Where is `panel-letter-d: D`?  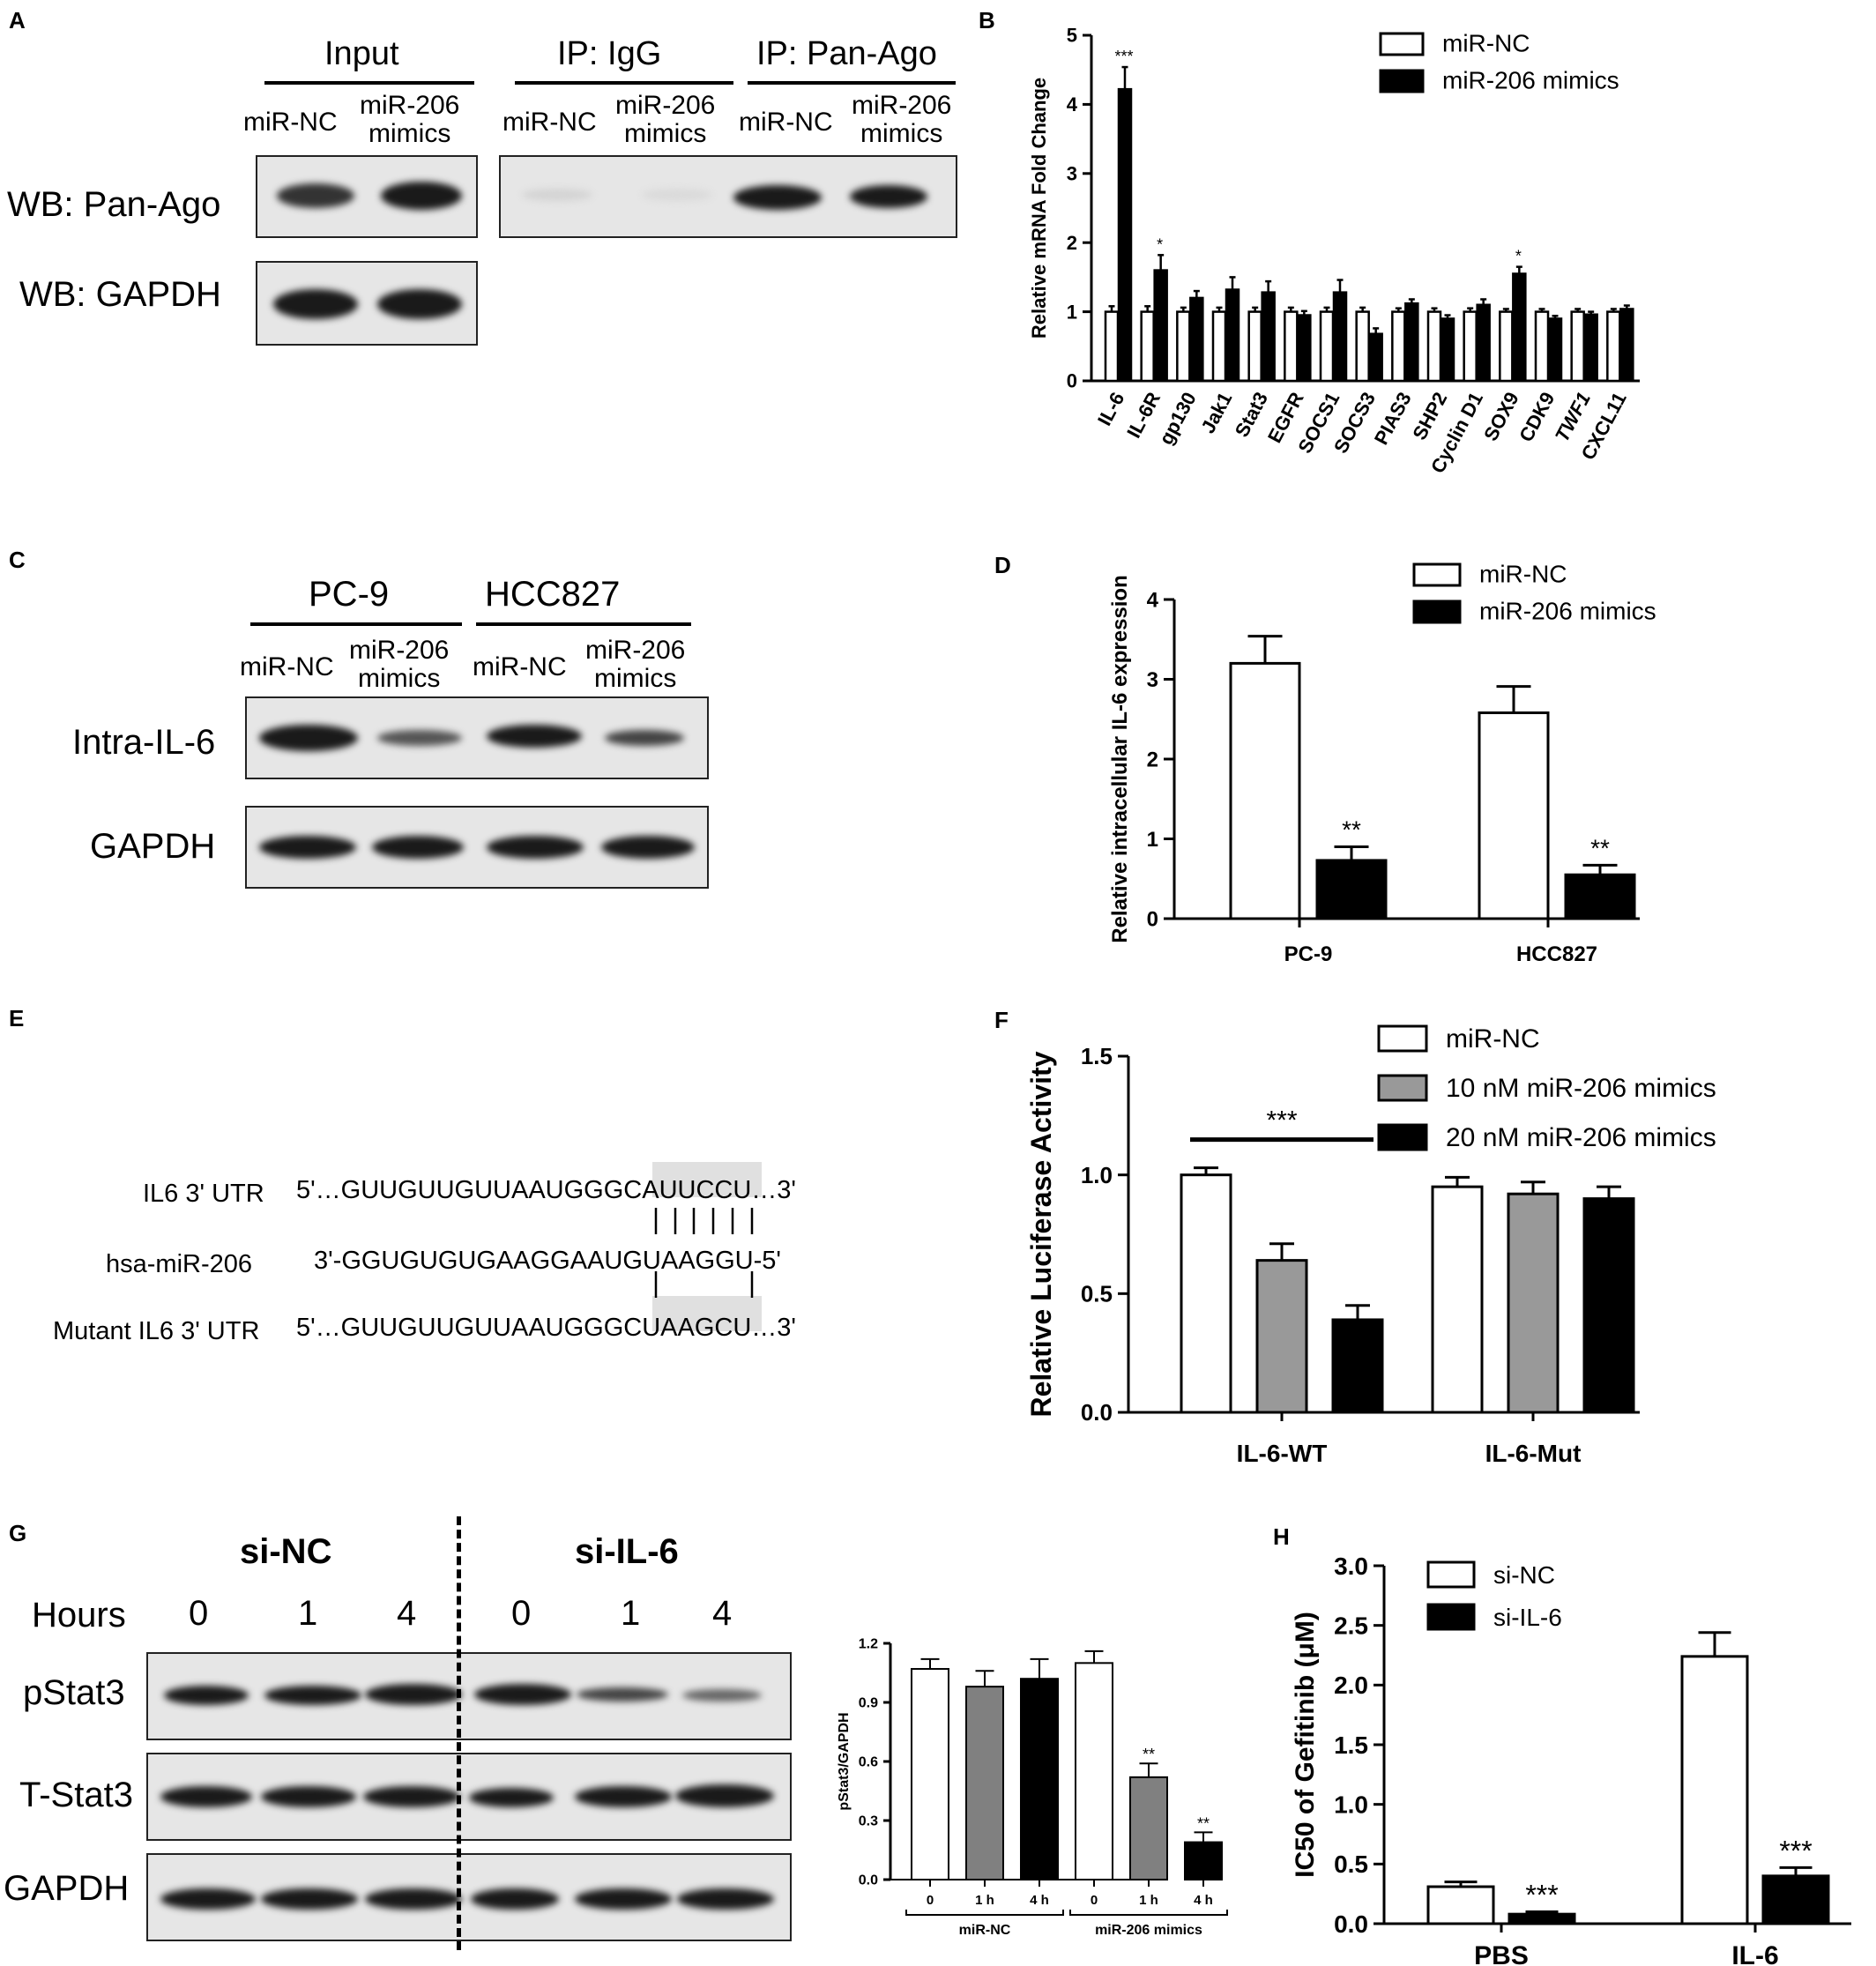
panel-letter-d: D is located at coordinates (1002, 565).